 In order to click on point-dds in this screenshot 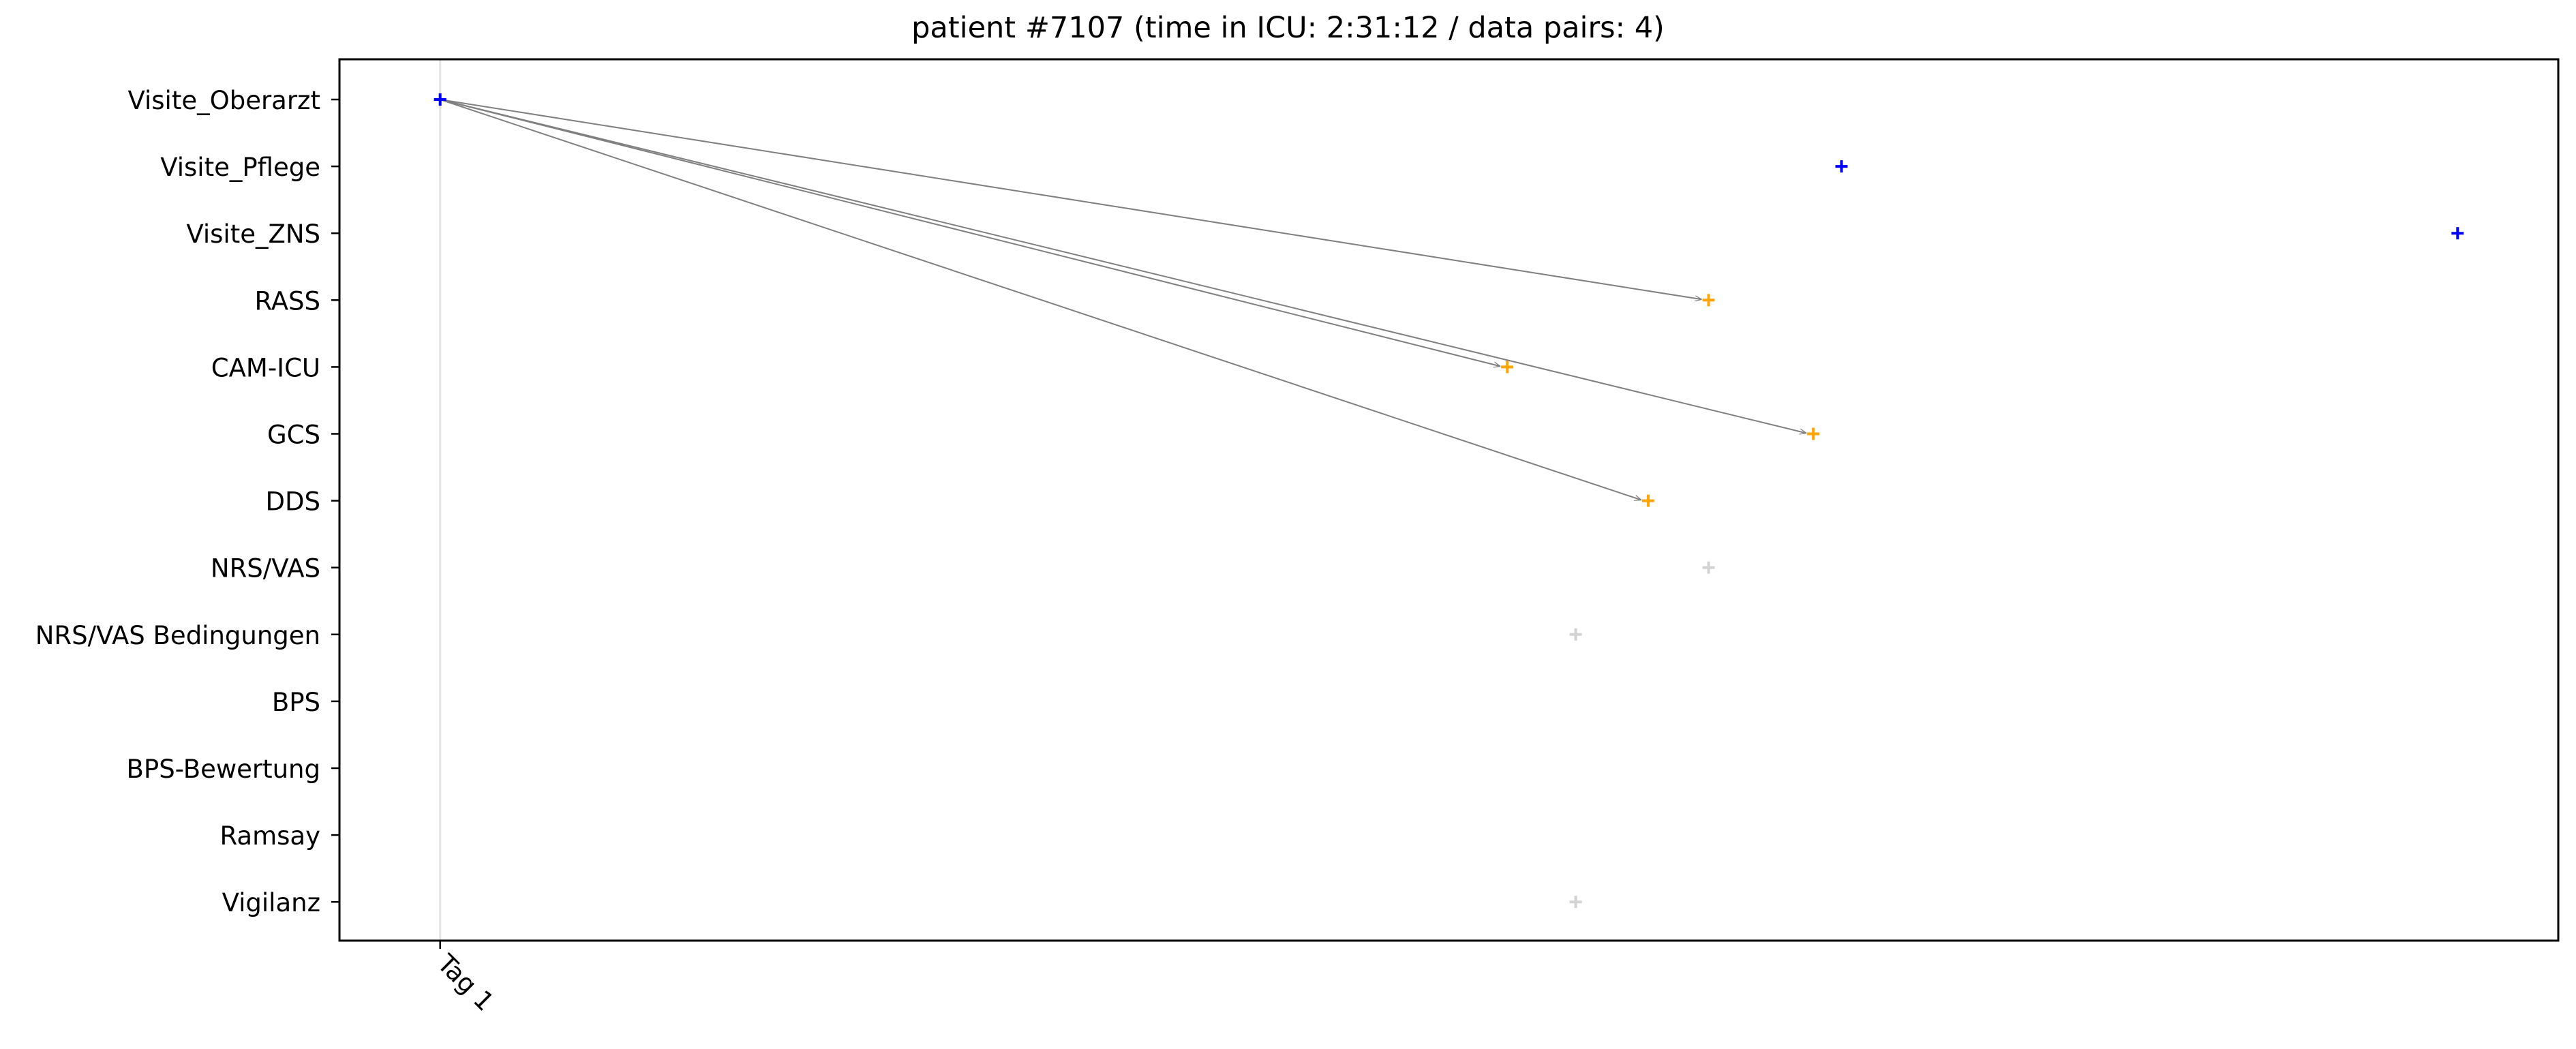, I will do `click(1647, 500)`.